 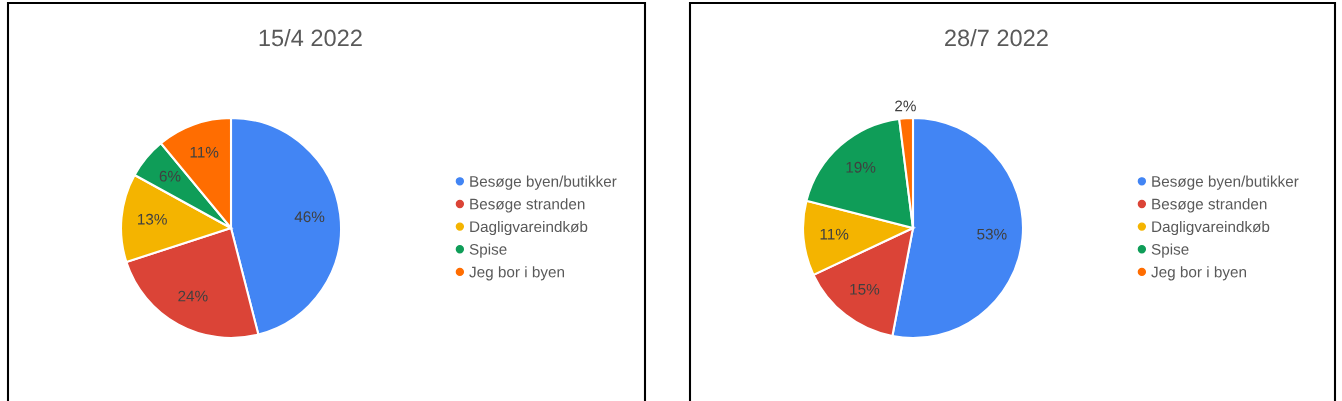 I want to click on data-label: 24%, so click(x=193, y=296).